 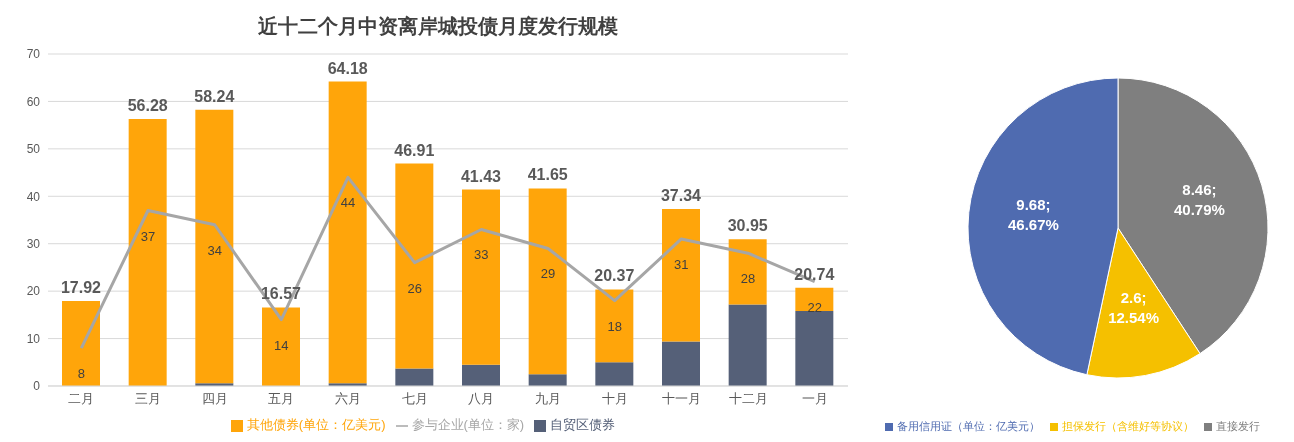 I want to click on y-tick-label: 10, so click(x=33, y=338).